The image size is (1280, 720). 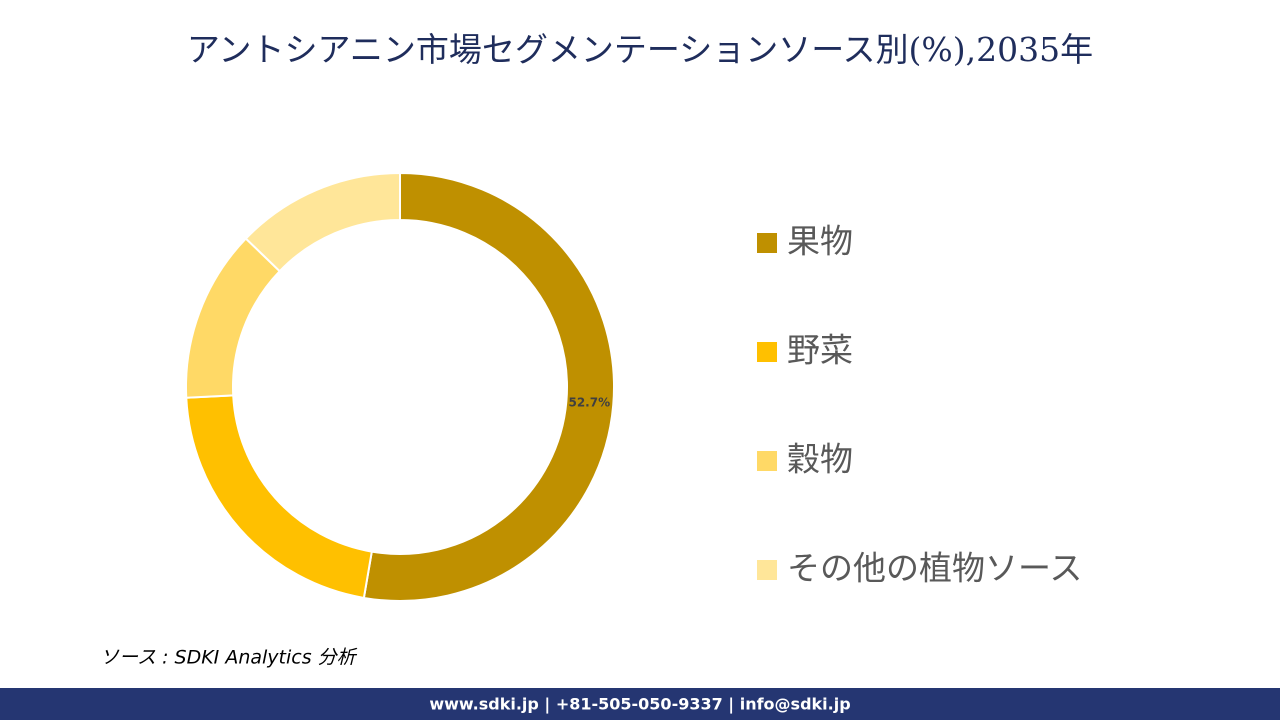 I want to click on legend-label: 野菜, so click(x=820, y=350).